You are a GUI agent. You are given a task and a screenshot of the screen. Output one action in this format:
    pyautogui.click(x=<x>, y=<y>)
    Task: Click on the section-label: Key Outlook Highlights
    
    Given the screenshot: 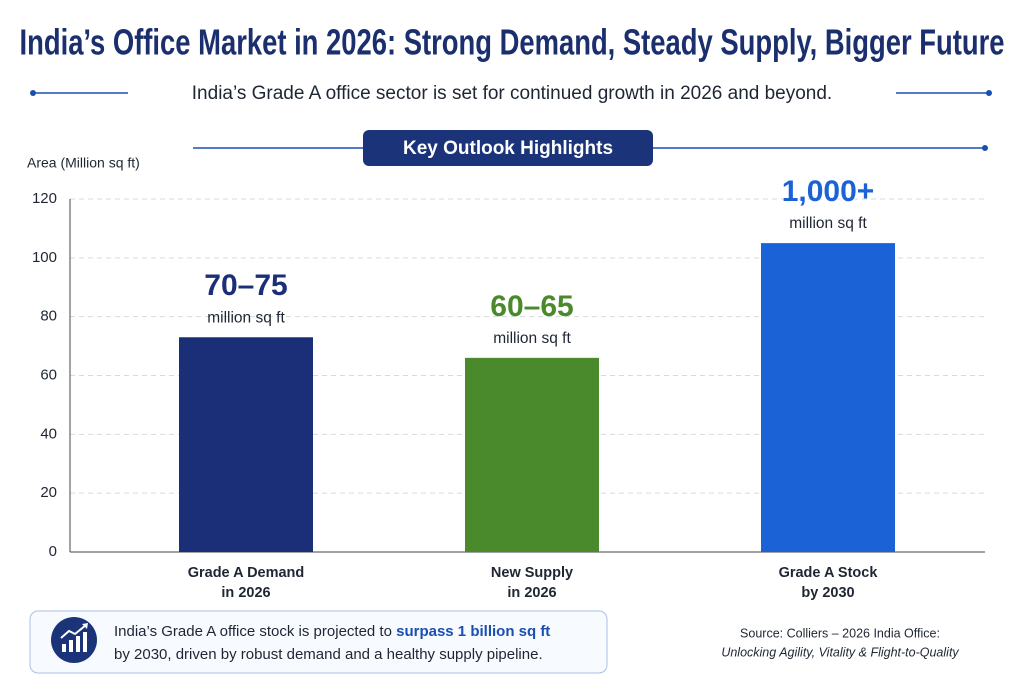 What is the action you would take?
    pyautogui.click(x=508, y=148)
    